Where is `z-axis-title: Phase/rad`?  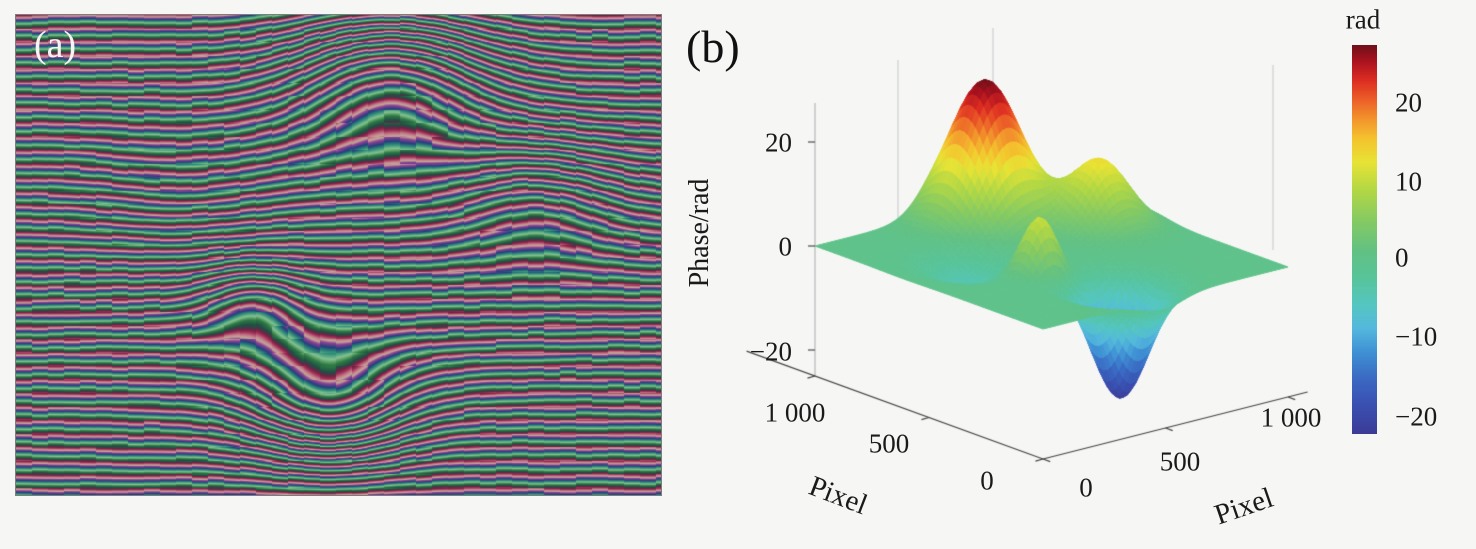 z-axis-title: Phase/rad is located at coordinates (699, 233).